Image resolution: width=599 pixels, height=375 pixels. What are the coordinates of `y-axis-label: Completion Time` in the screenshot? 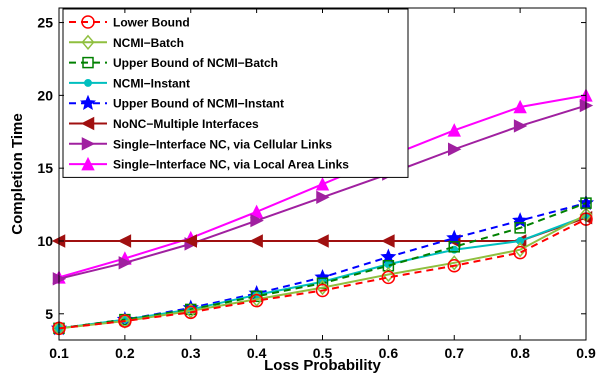 It's located at (17, 173).